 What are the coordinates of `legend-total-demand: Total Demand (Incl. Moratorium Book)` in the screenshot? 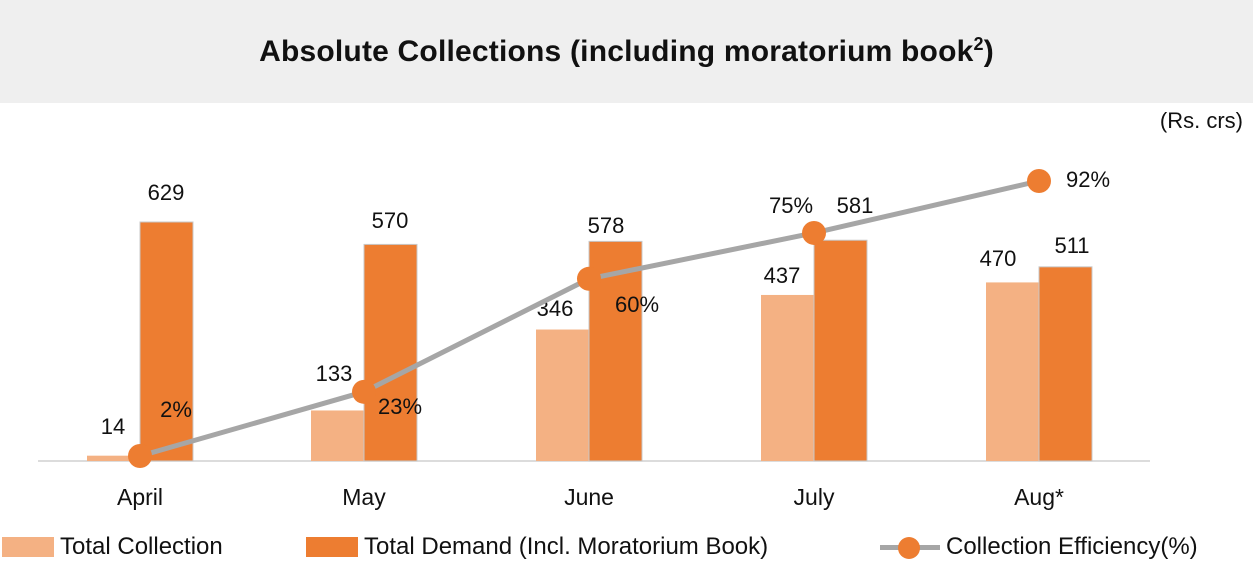 It's located at (537, 547).